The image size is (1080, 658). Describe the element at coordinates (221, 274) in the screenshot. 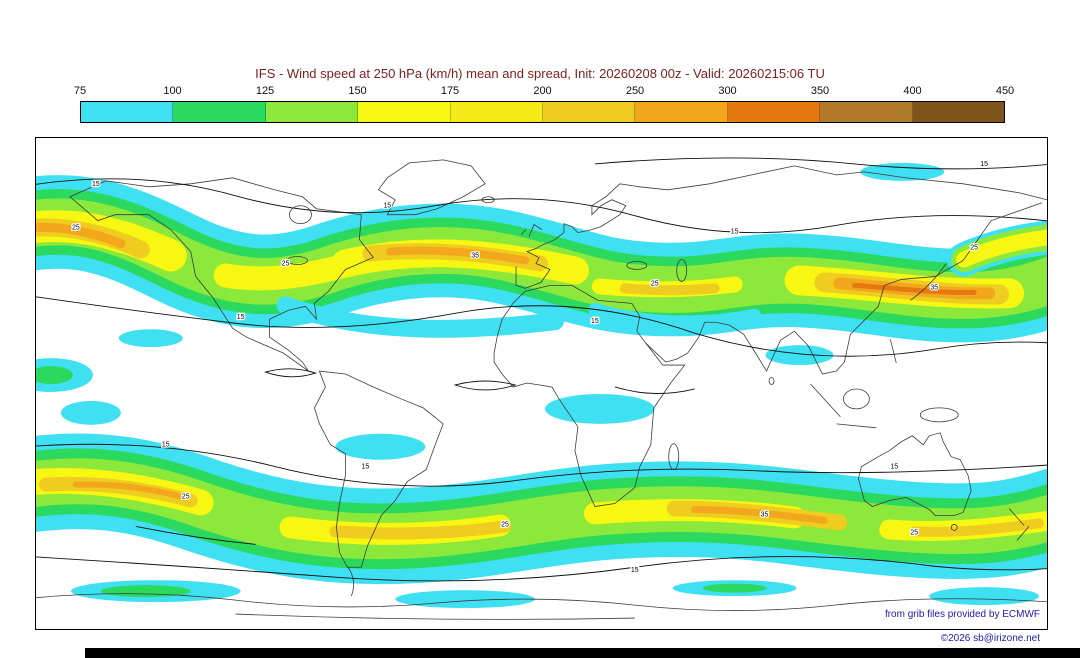

I see `coast-north-america` at that location.